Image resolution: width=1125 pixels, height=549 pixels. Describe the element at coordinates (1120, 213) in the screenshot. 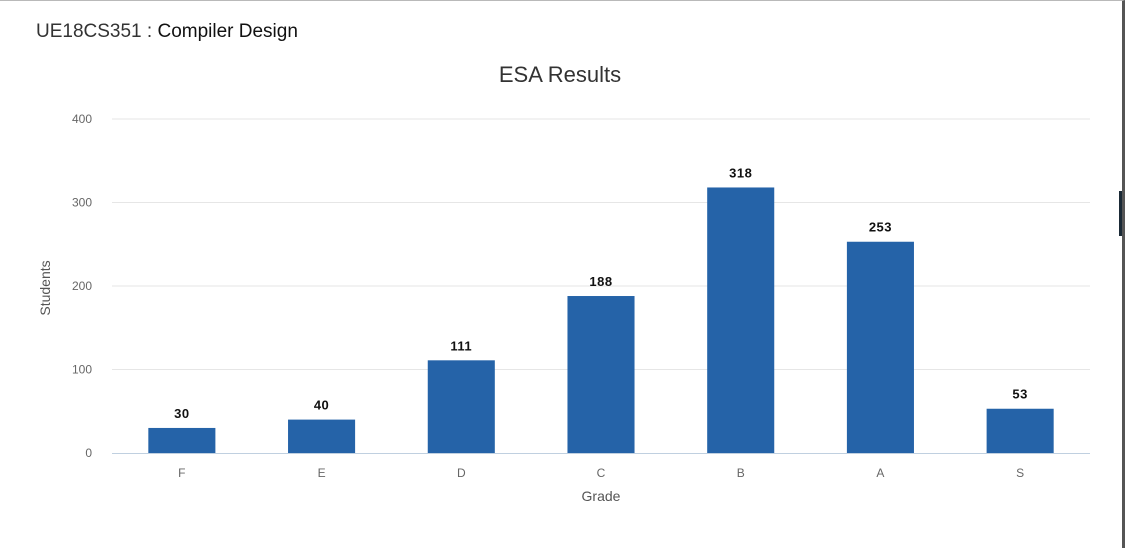

I see `scrollbar-tab` at that location.